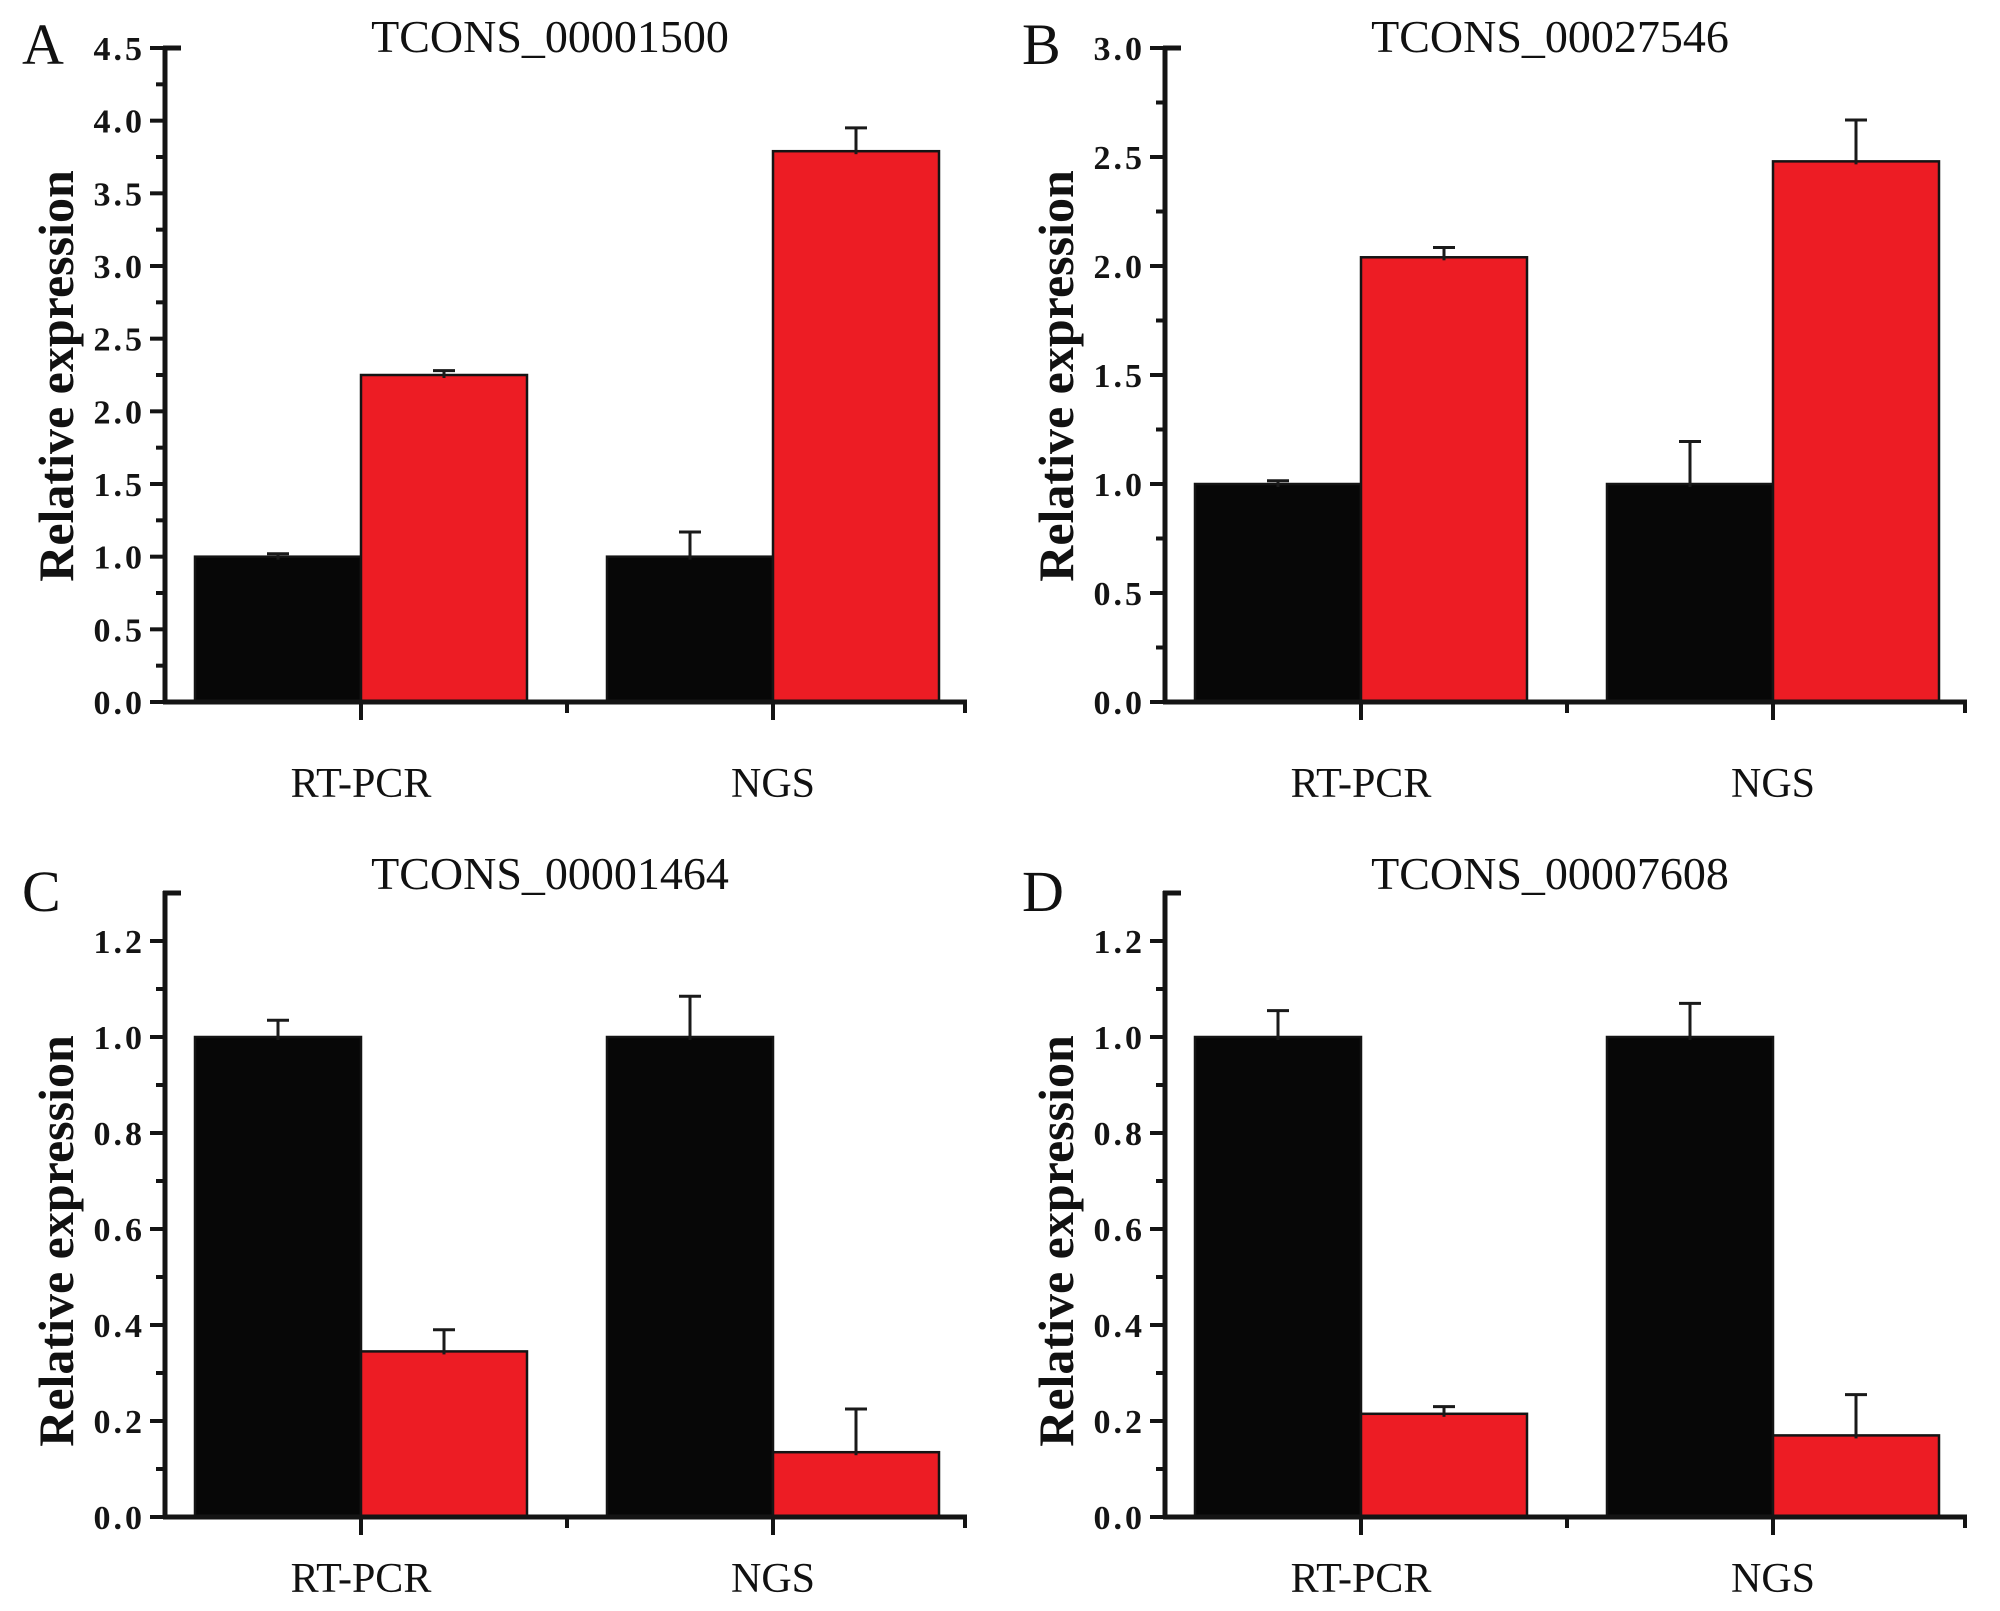  Describe the element at coordinates (120, 122) in the screenshot. I see `y-tick-label: 4.0` at that location.